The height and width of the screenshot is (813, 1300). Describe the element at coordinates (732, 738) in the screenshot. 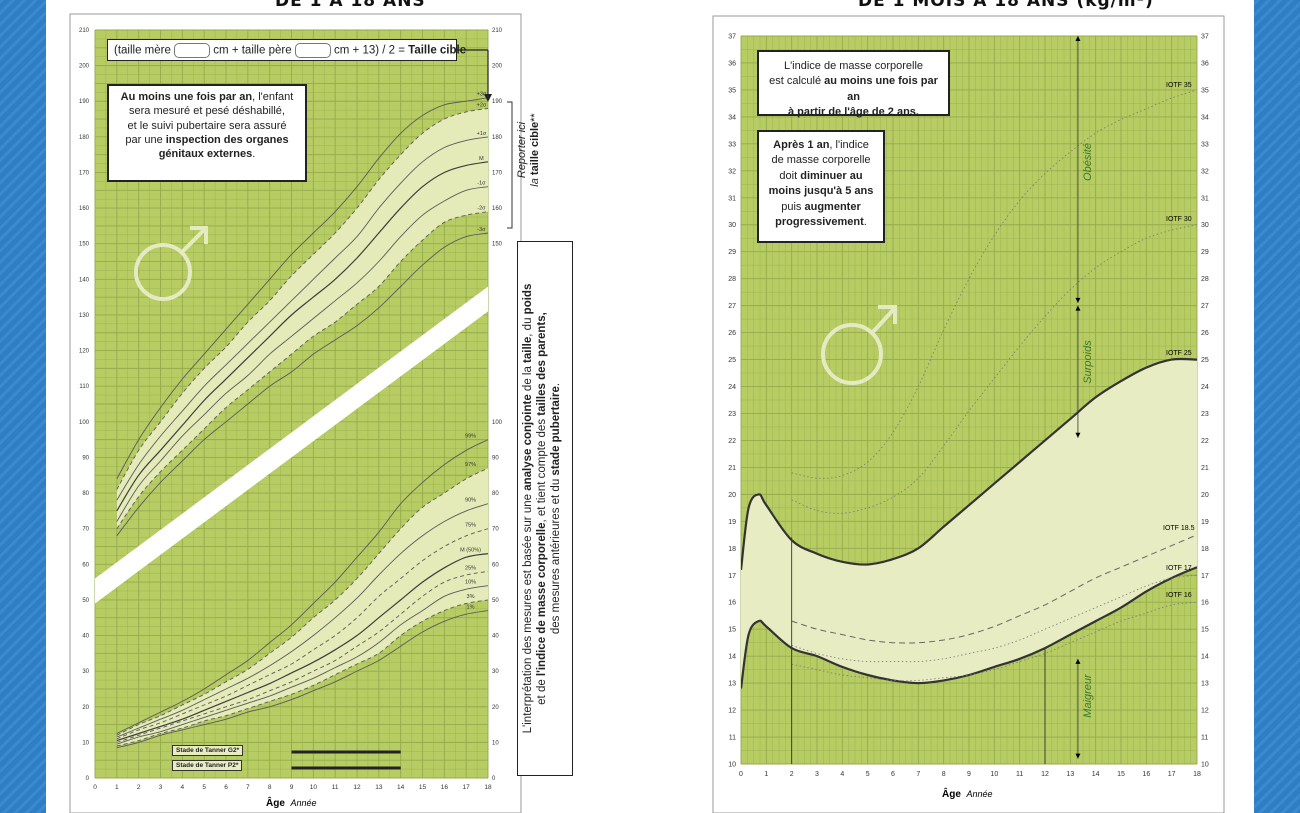

I see `y-tick-label: 11` at that location.